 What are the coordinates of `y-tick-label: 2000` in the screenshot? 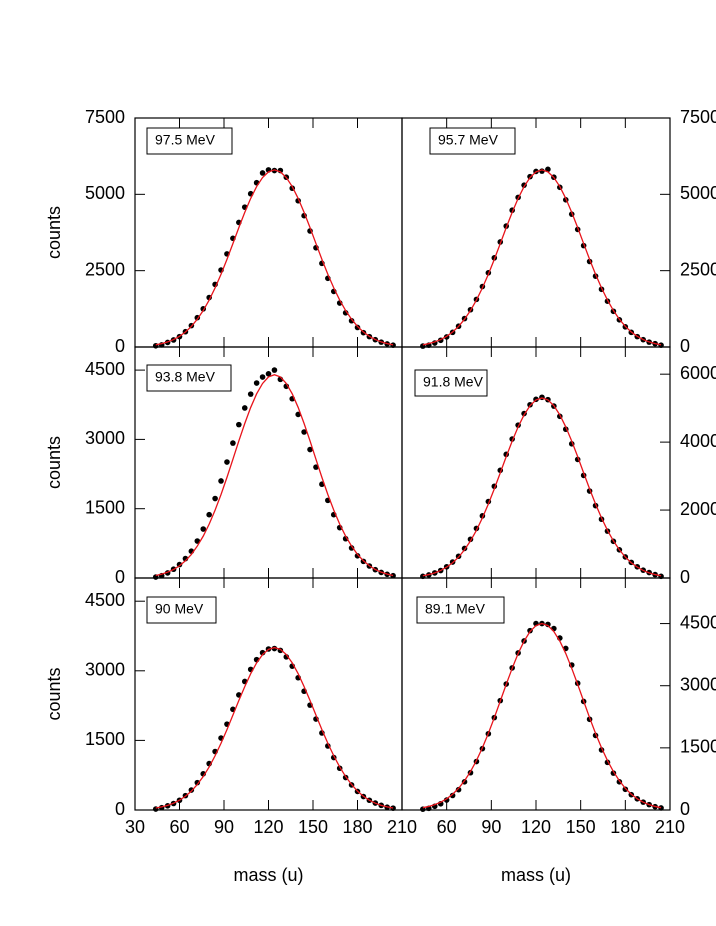 It's located at (698, 509).